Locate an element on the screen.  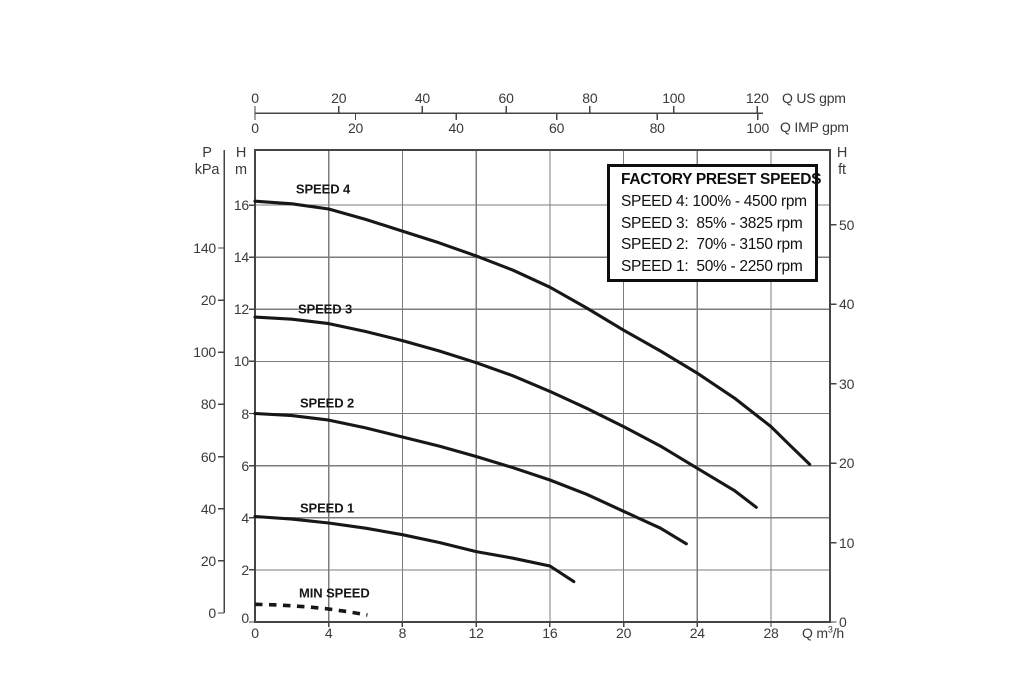
head-ft-tick-label: 20 is located at coordinates (847, 463).